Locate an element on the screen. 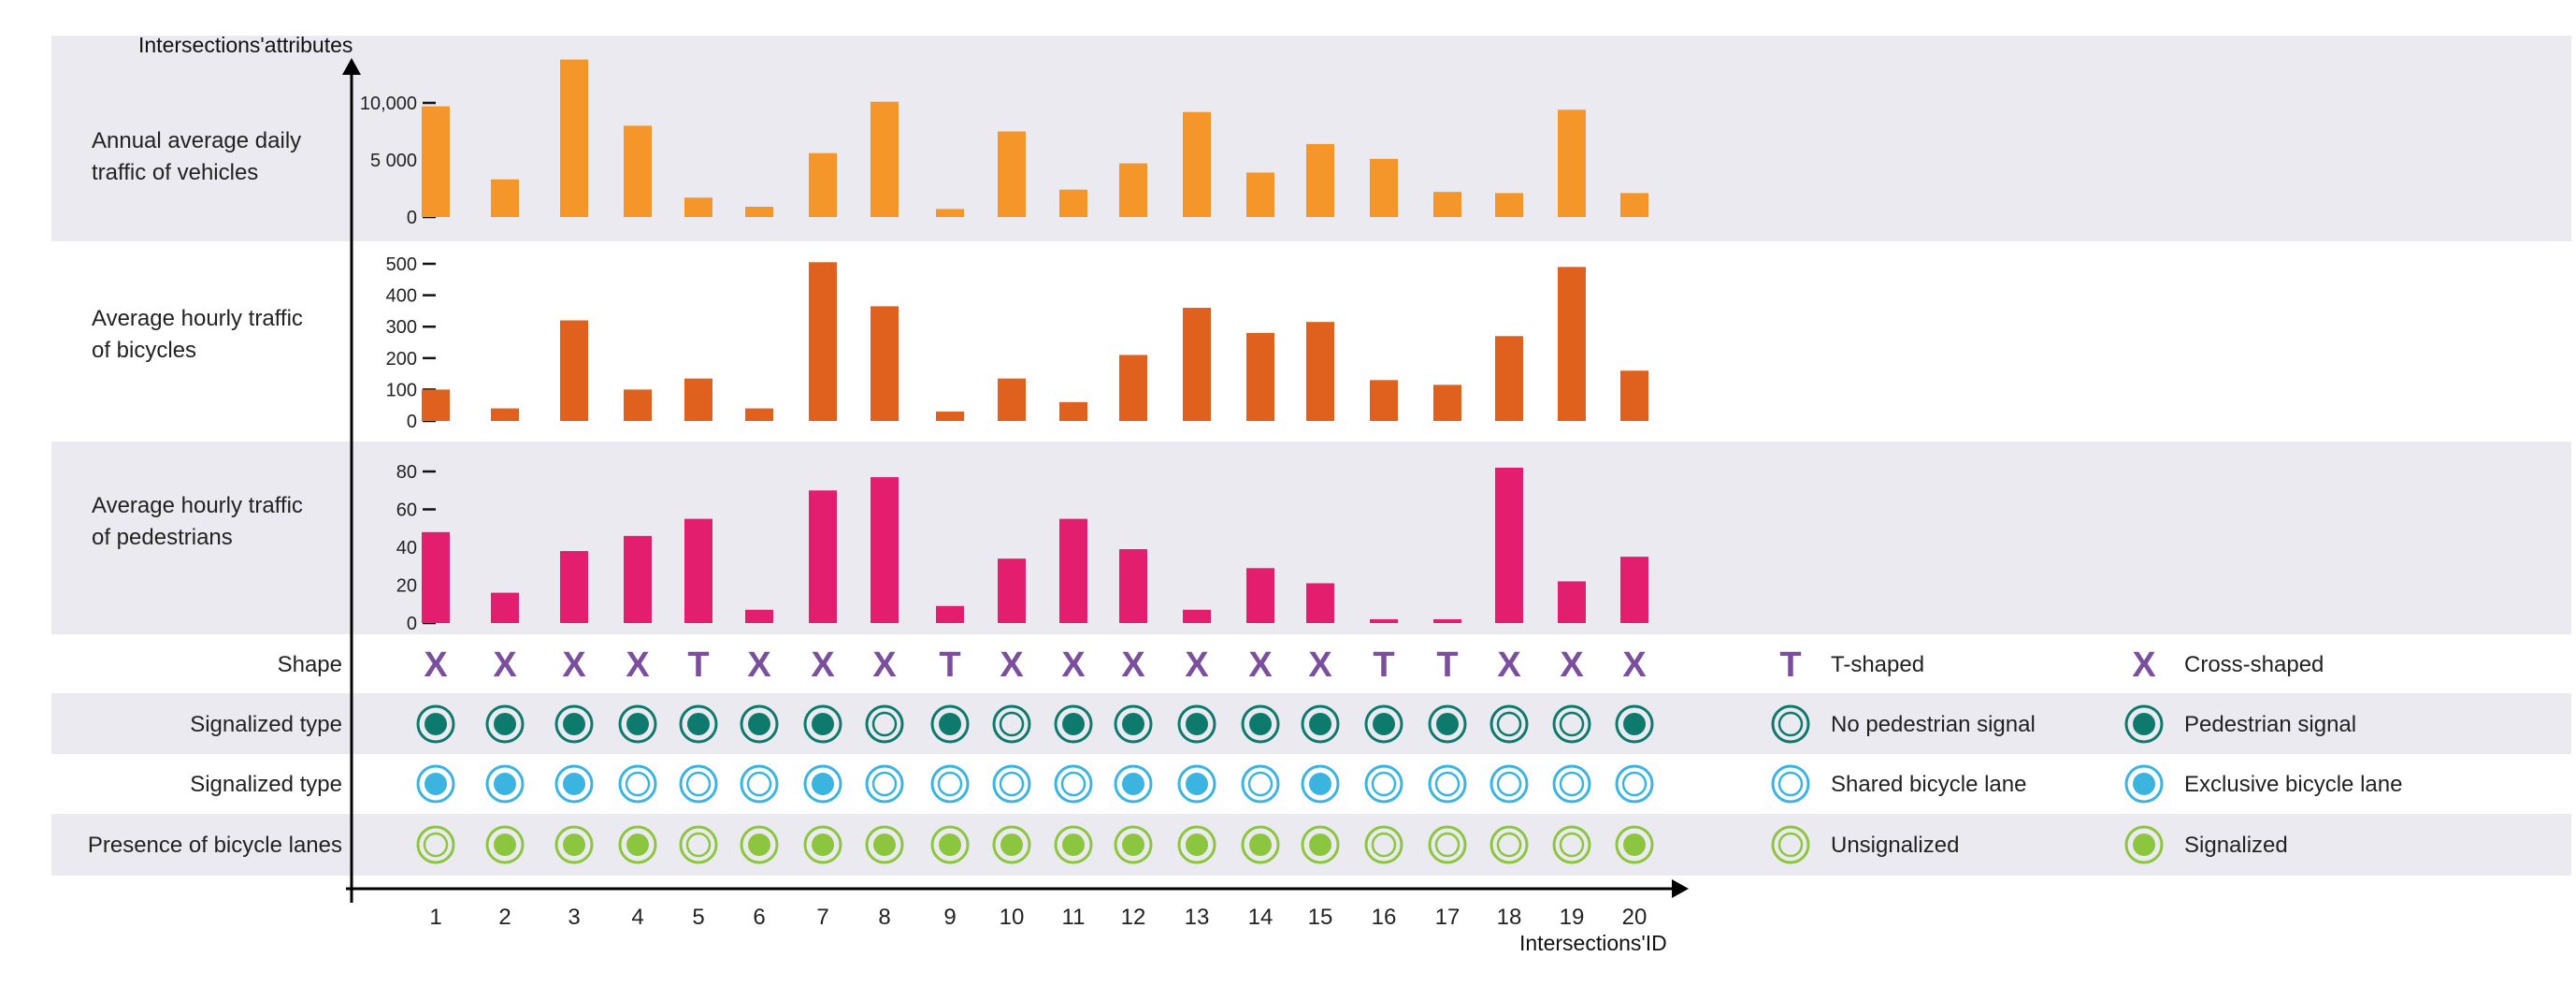  symbol-shape-14: X is located at coordinates (1260, 665).